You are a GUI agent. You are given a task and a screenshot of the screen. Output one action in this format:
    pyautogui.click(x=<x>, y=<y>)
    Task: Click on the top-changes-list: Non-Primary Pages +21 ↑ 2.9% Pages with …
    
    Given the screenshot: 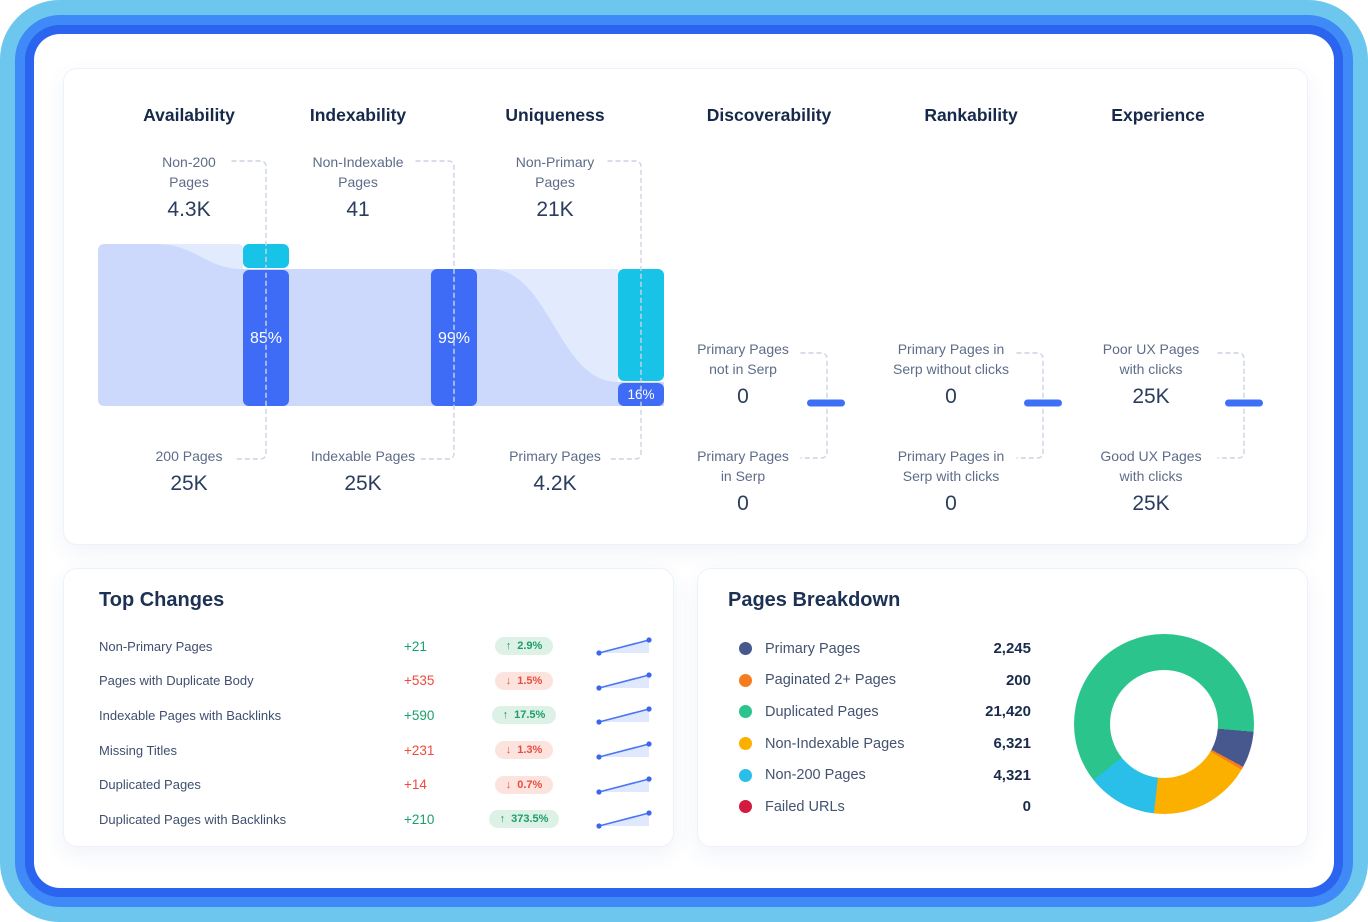 What is the action you would take?
    pyautogui.click(x=368, y=733)
    